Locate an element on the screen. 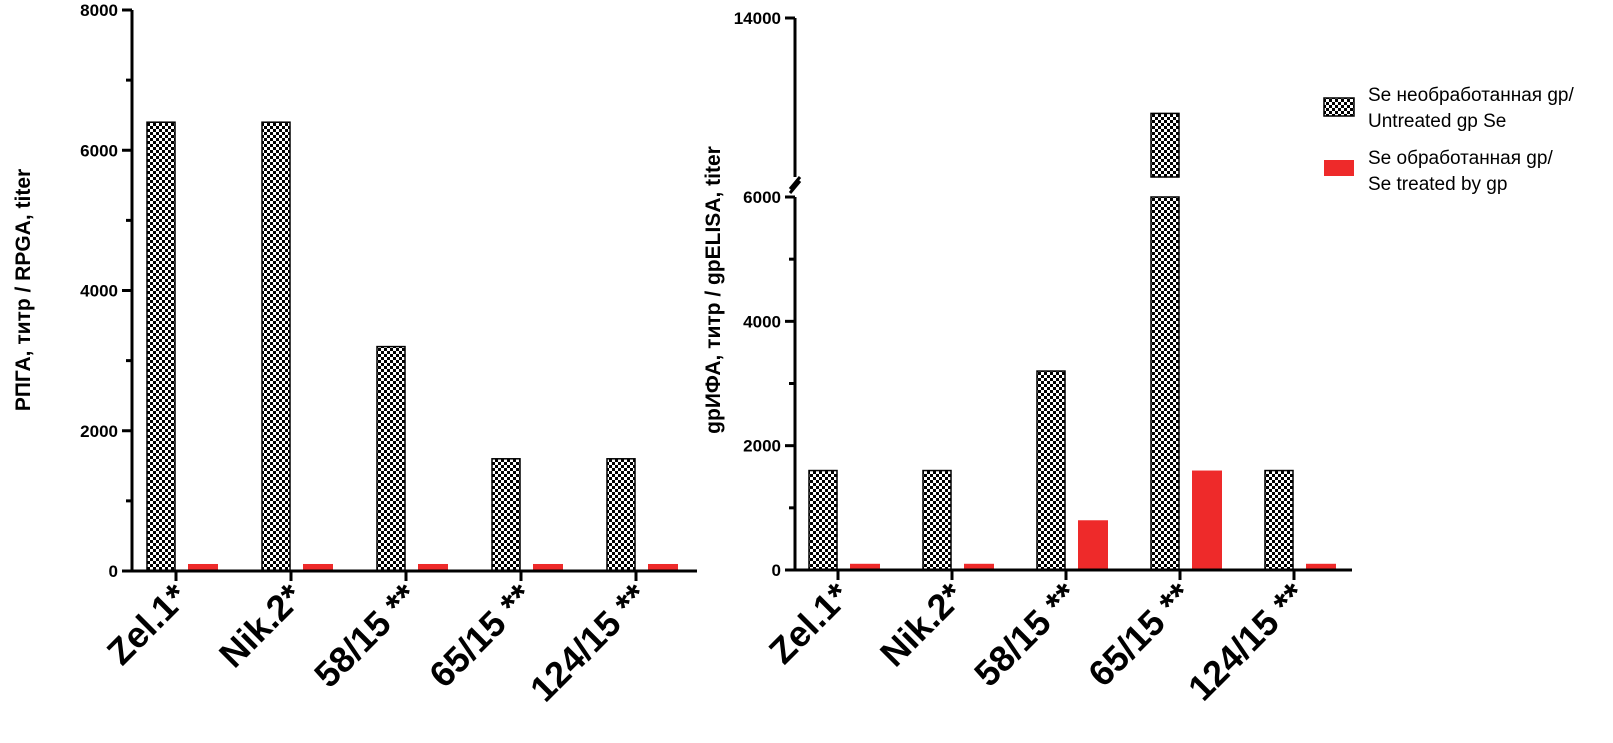 This screenshot has height=743, width=1613. c2-bar-58-15-untreated is located at coordinates (1051, 470).